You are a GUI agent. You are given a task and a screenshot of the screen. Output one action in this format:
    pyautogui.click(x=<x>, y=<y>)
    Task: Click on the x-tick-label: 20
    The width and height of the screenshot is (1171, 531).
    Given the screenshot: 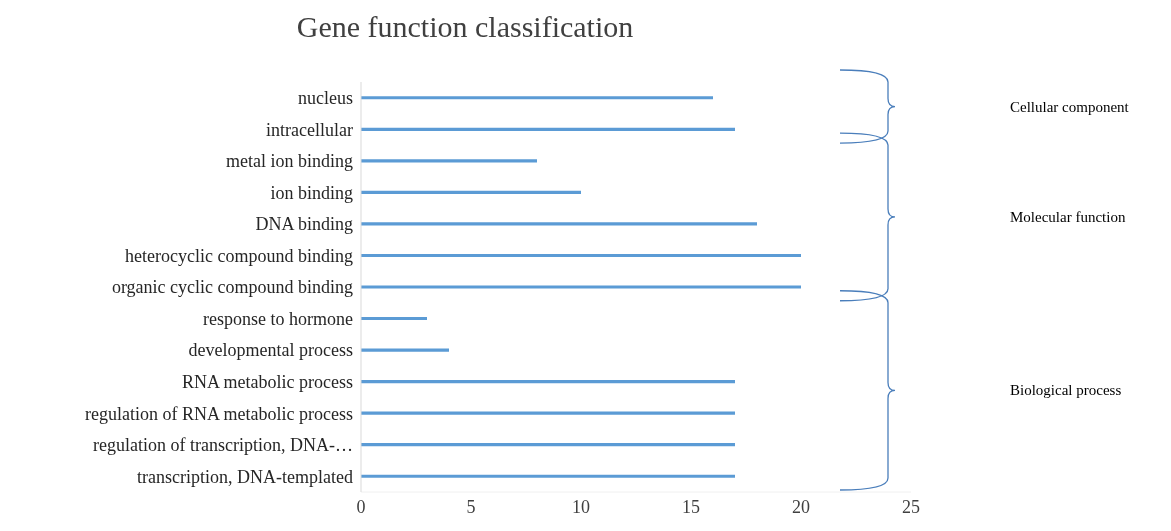 What is the action you would take?
    pyautogui.click(x=801, y=506)
    